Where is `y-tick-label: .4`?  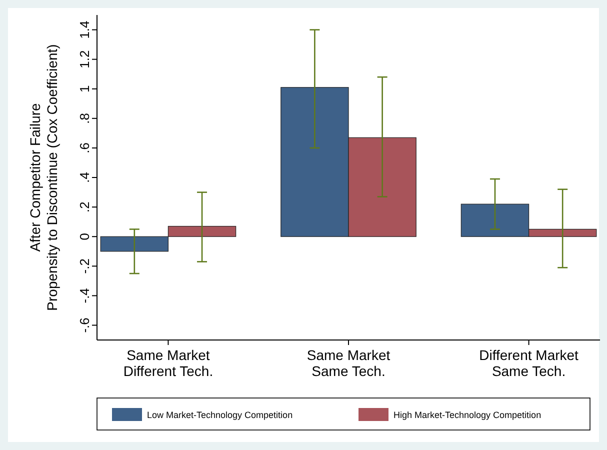
y-tick-label: .4 is located at coordinates (84, 177).